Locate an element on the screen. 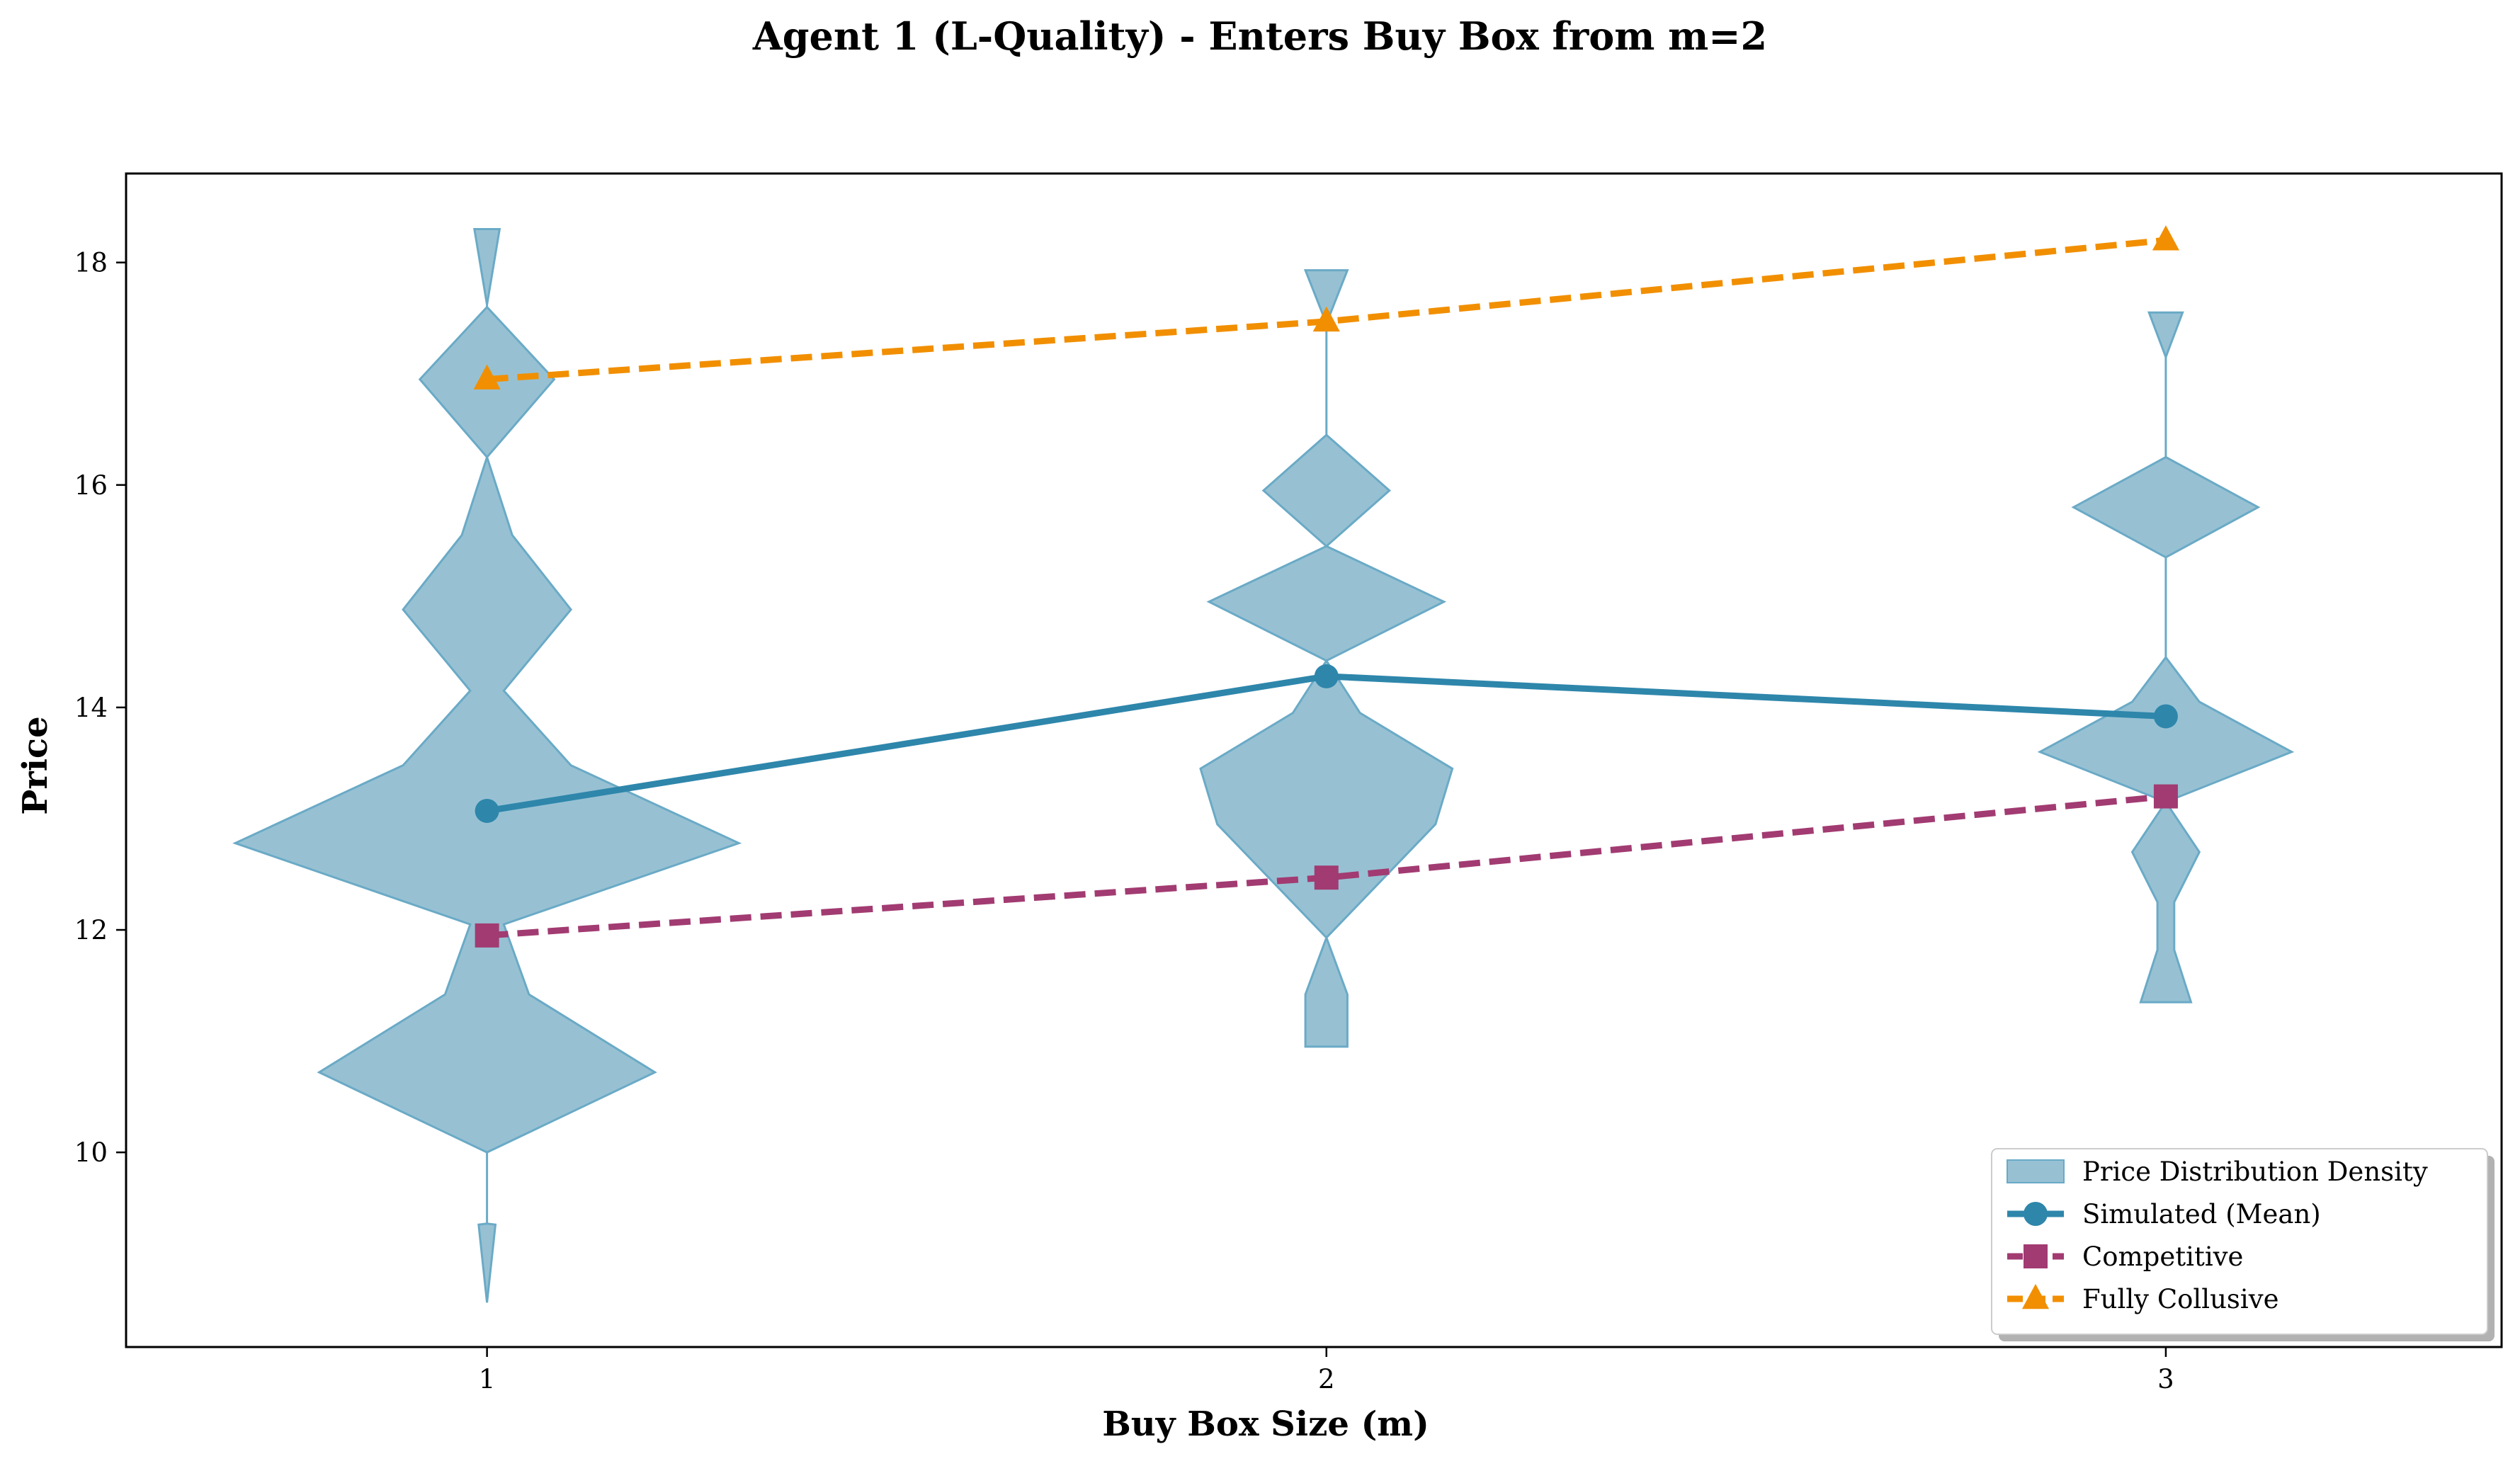 The height and width of the screenshot is (1466, 2520). legend-label: Fully Collusive is located at coordinates (2181, 1299).